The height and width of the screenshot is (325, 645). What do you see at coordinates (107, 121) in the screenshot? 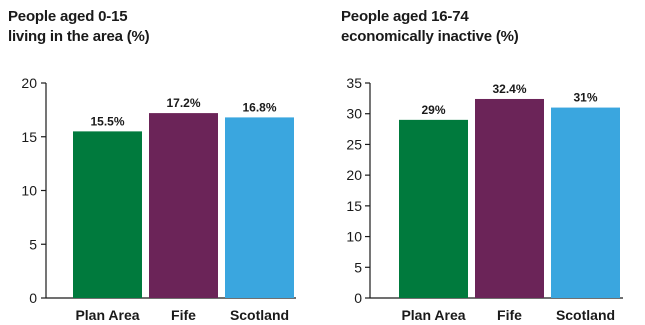
I see `data-label: 15.5%` at bounding box center [107, 121].